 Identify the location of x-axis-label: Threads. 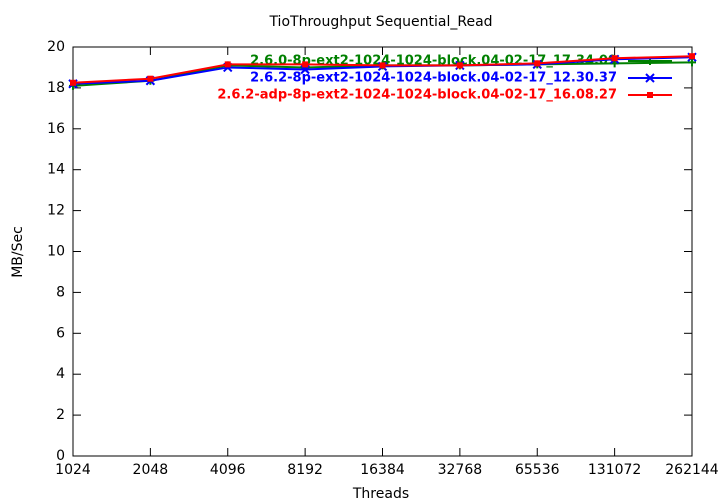
(380, 494).